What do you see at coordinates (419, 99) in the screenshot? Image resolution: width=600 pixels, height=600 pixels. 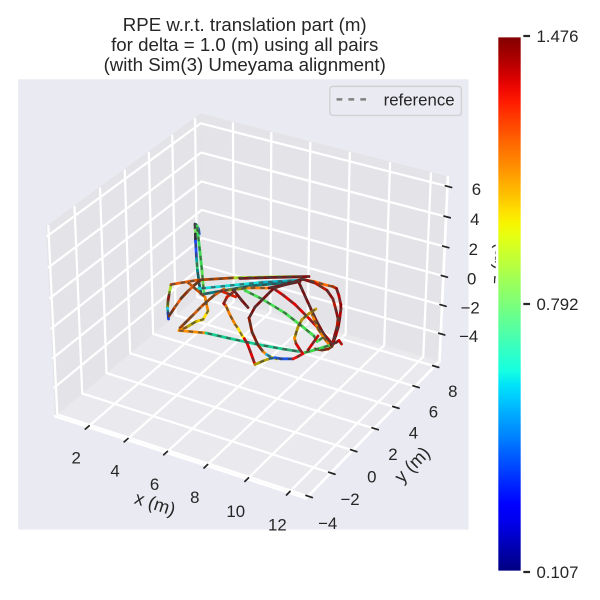 I see `svg-text: reference` at bounding box center [419, 99].